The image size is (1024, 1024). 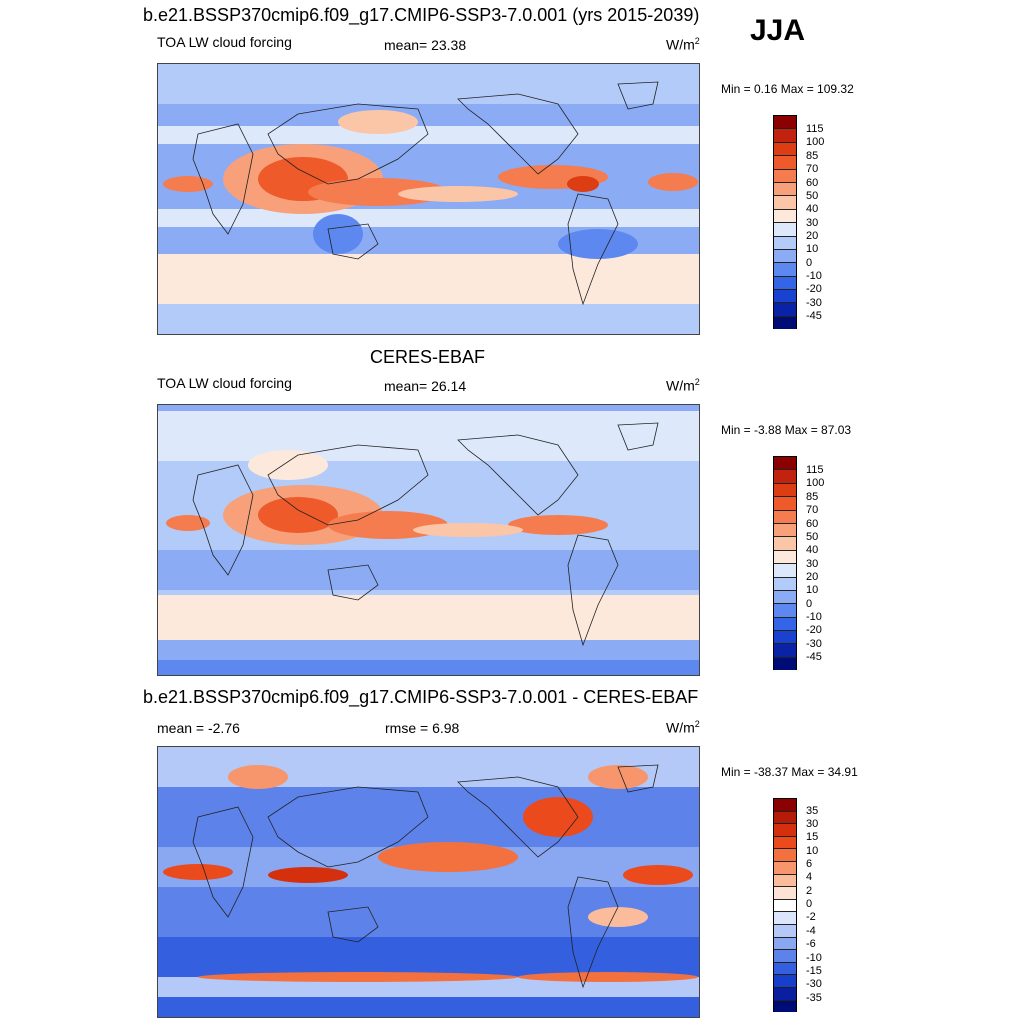 What do you see at coordinates (198, 728) in the screenshot?
I see `panel3-mean: mean = -2.76` at bounding box center [198, 728].